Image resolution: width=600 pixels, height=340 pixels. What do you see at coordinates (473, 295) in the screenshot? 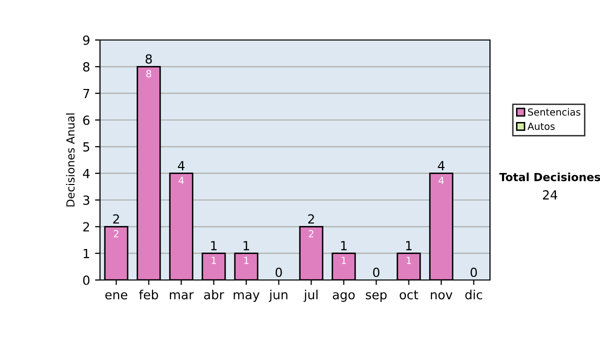
I see `x-tick-label: dic` at bounding box center [473, 295].